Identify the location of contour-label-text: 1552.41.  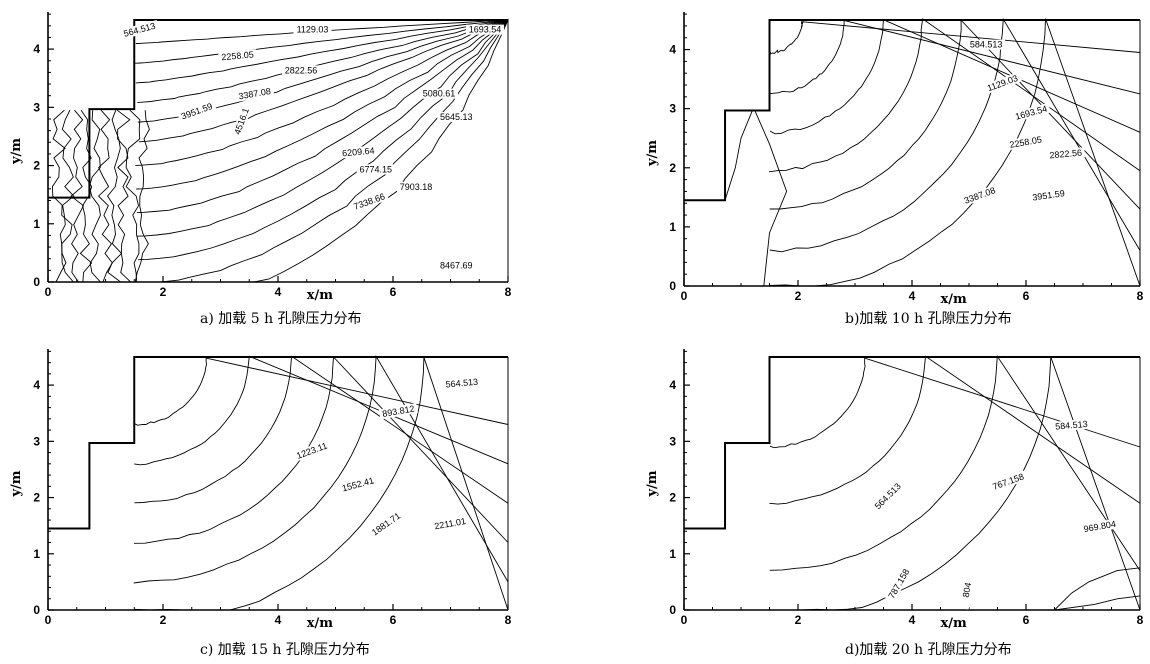
(358, 484).